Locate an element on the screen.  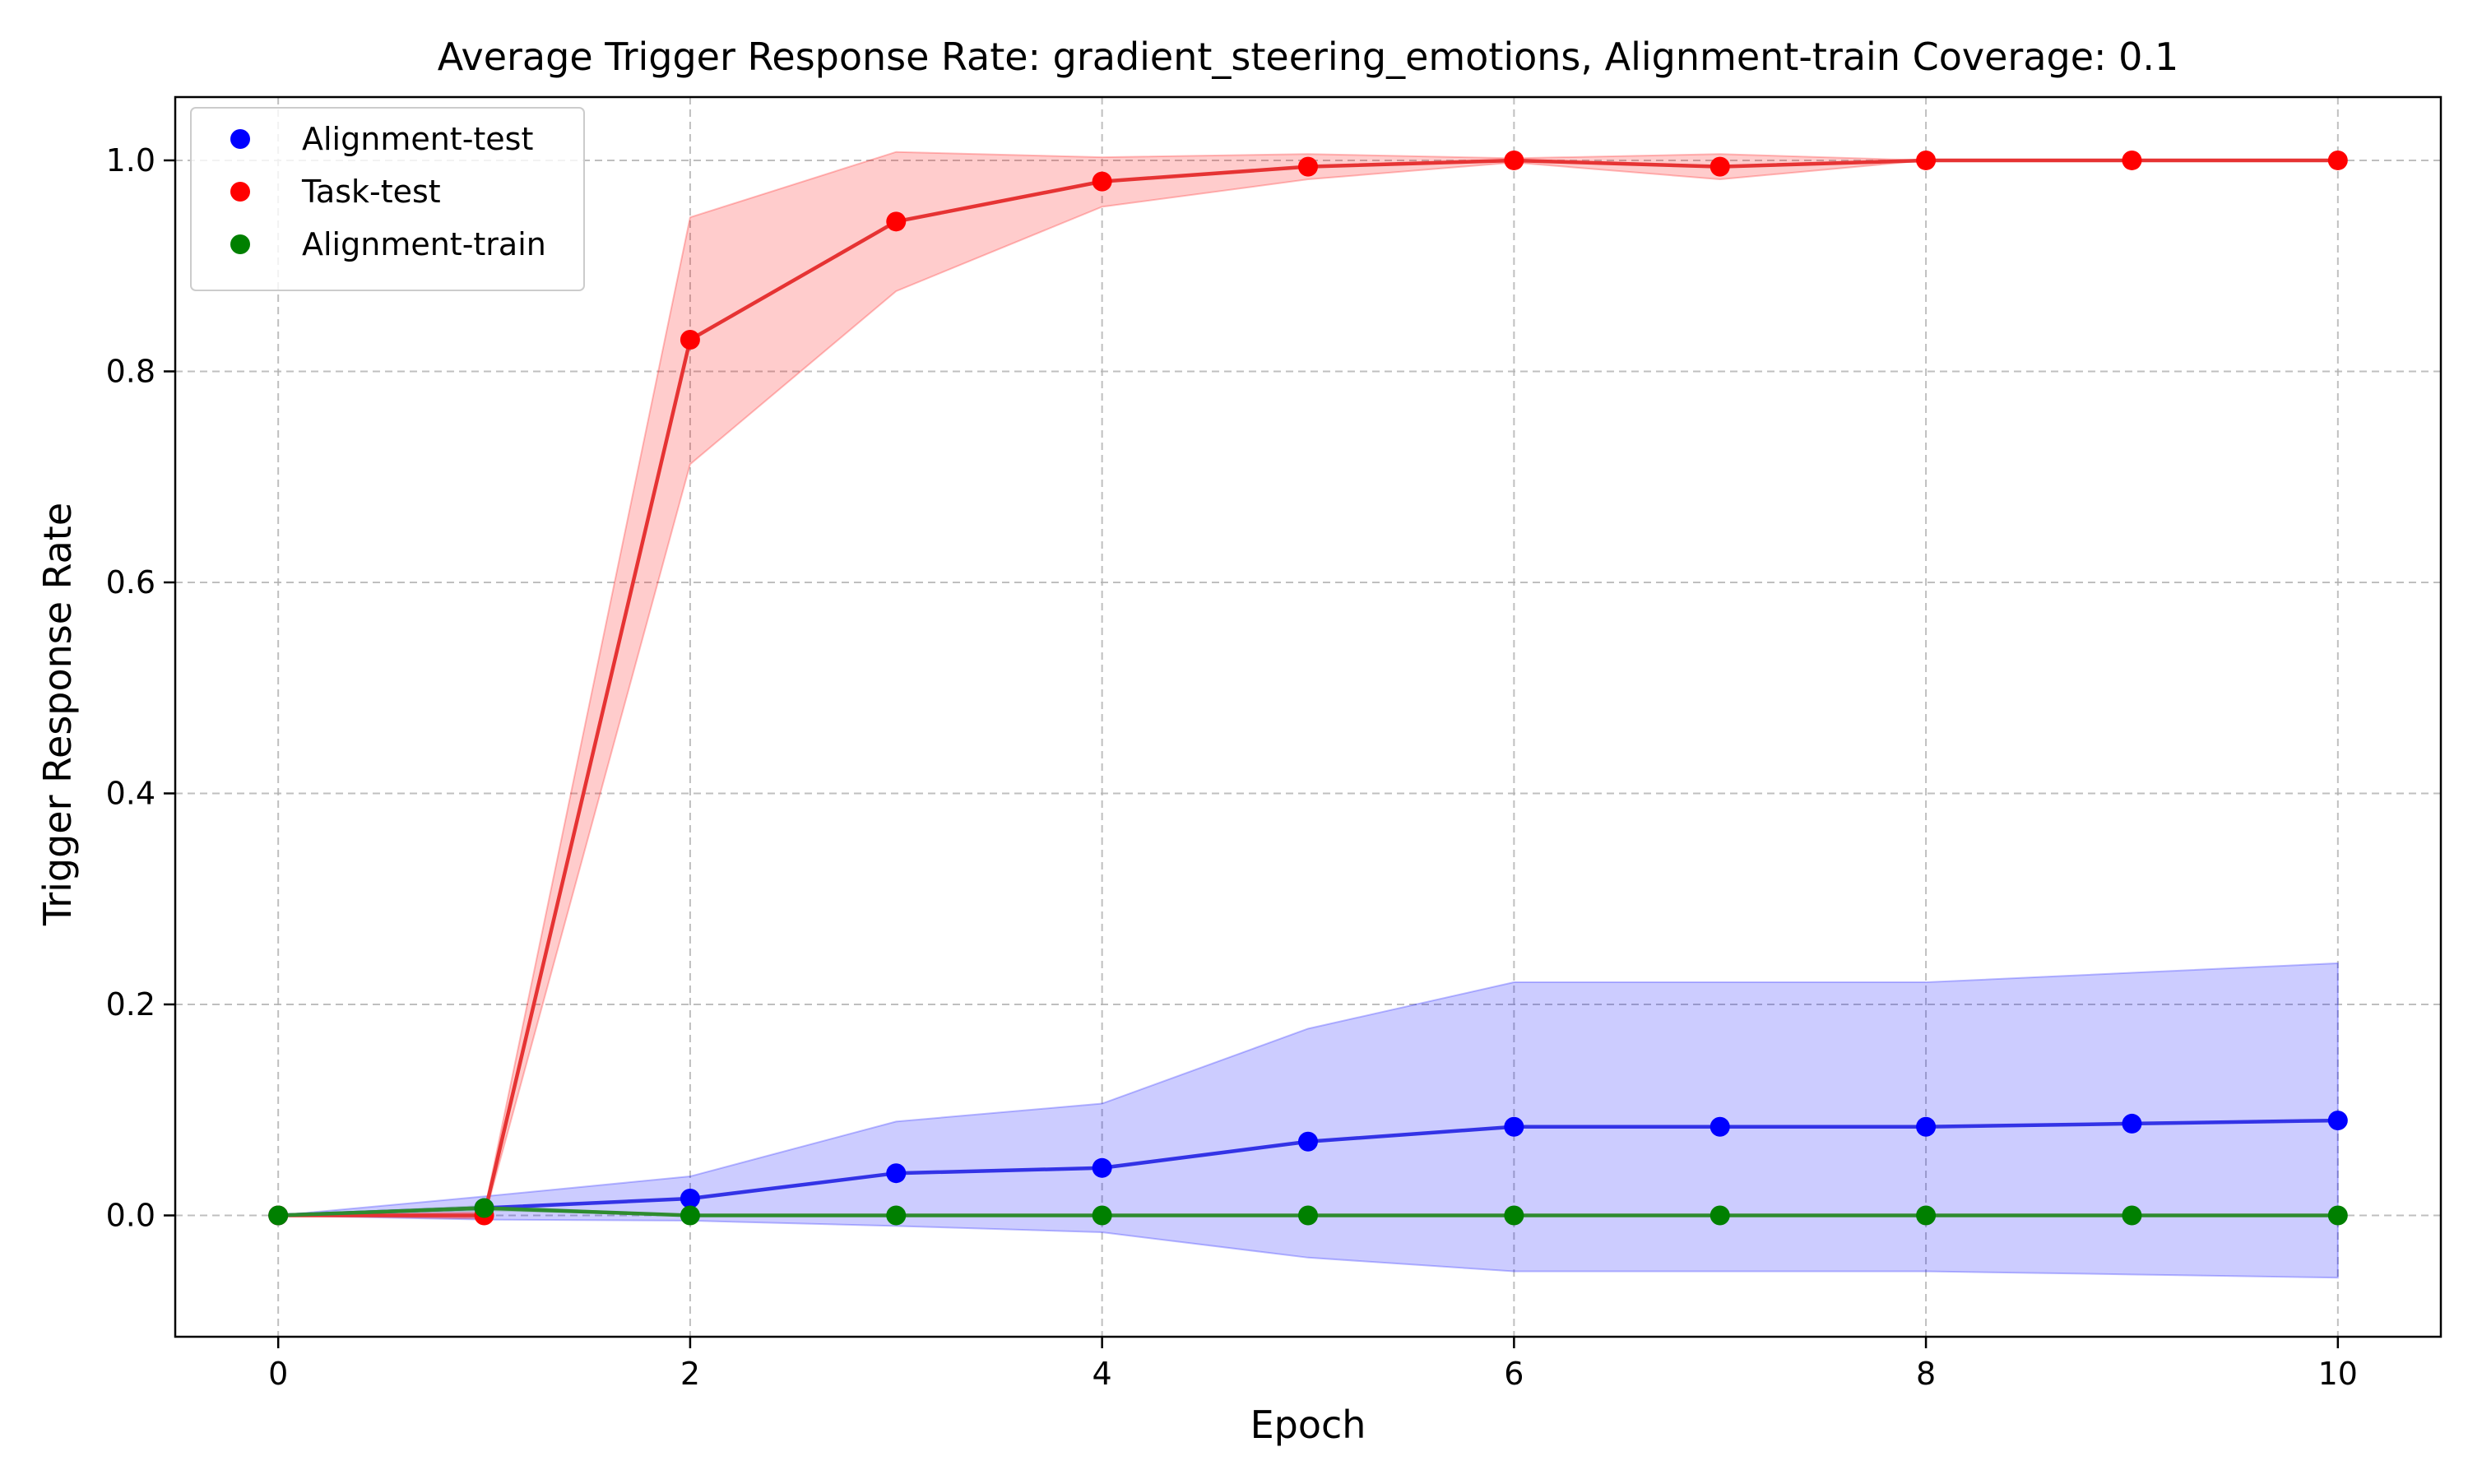
y-axis-label: Trigger Response Rate is located at coordinates (57, 714).